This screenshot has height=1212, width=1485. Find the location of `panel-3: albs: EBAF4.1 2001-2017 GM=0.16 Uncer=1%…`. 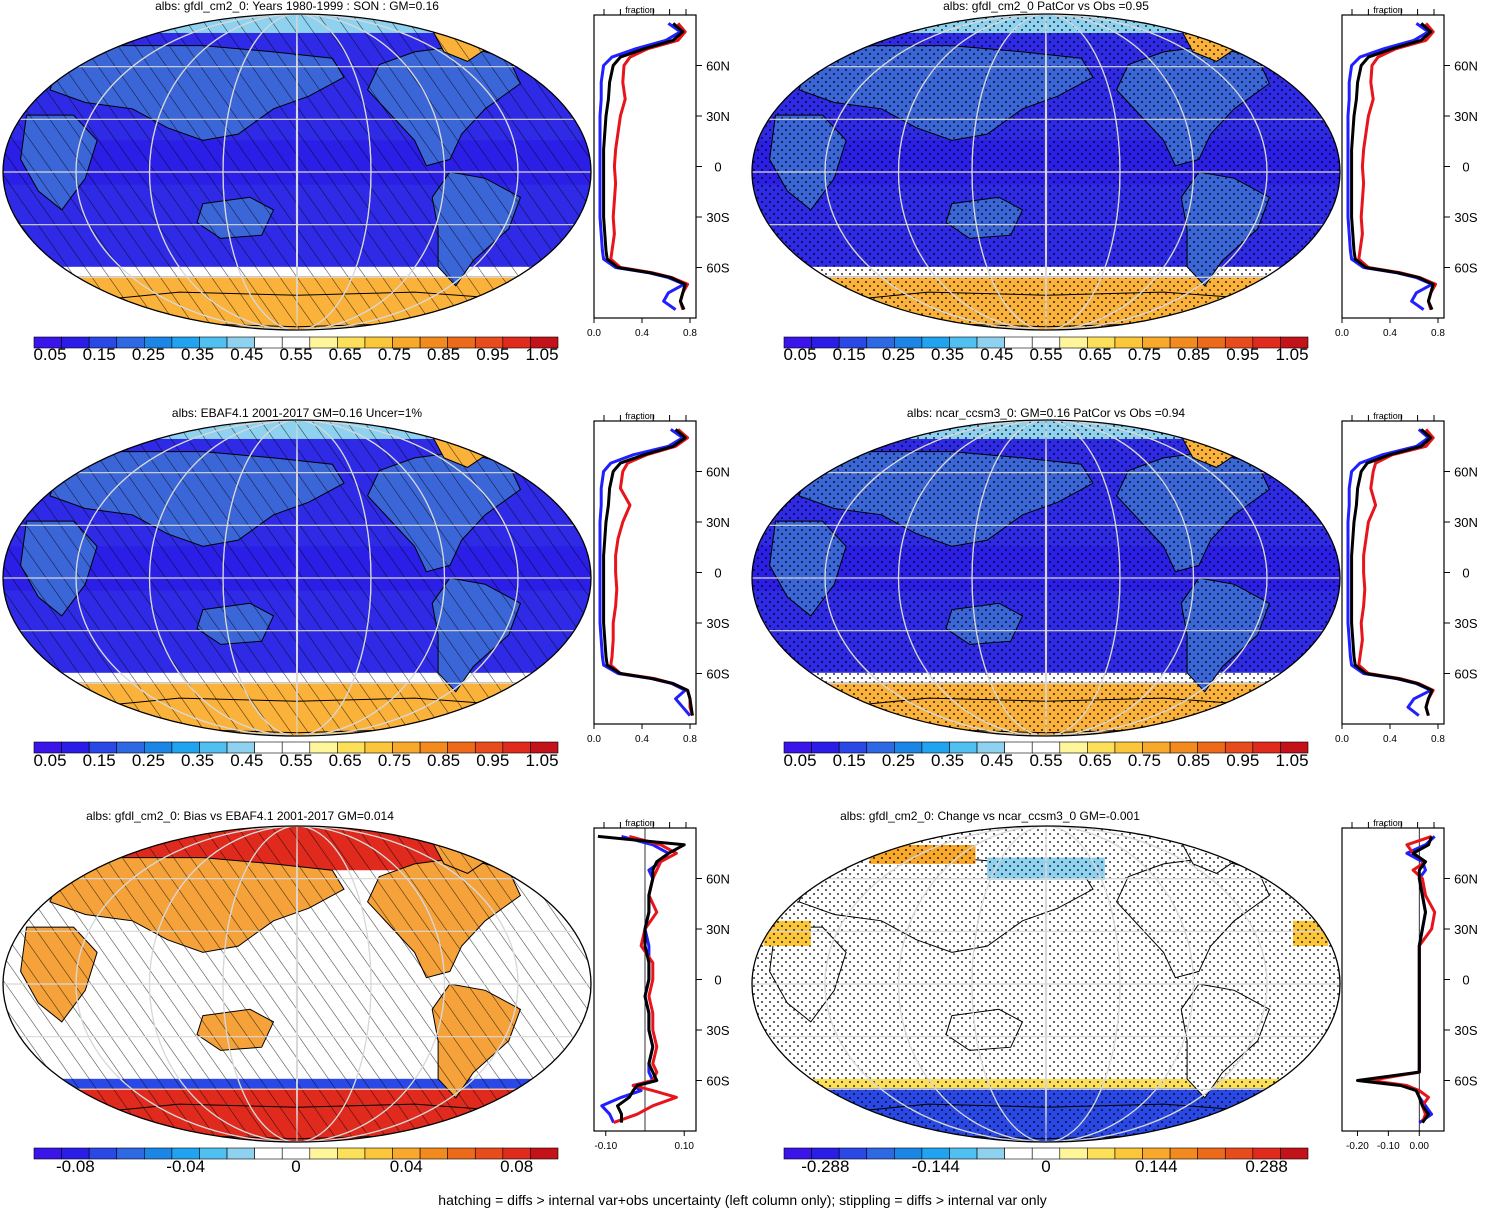

panel-3: albs: EBAF4.1 2001-2017 GM=0.16 Uncer=1%… is located at coordinates (366, 588).